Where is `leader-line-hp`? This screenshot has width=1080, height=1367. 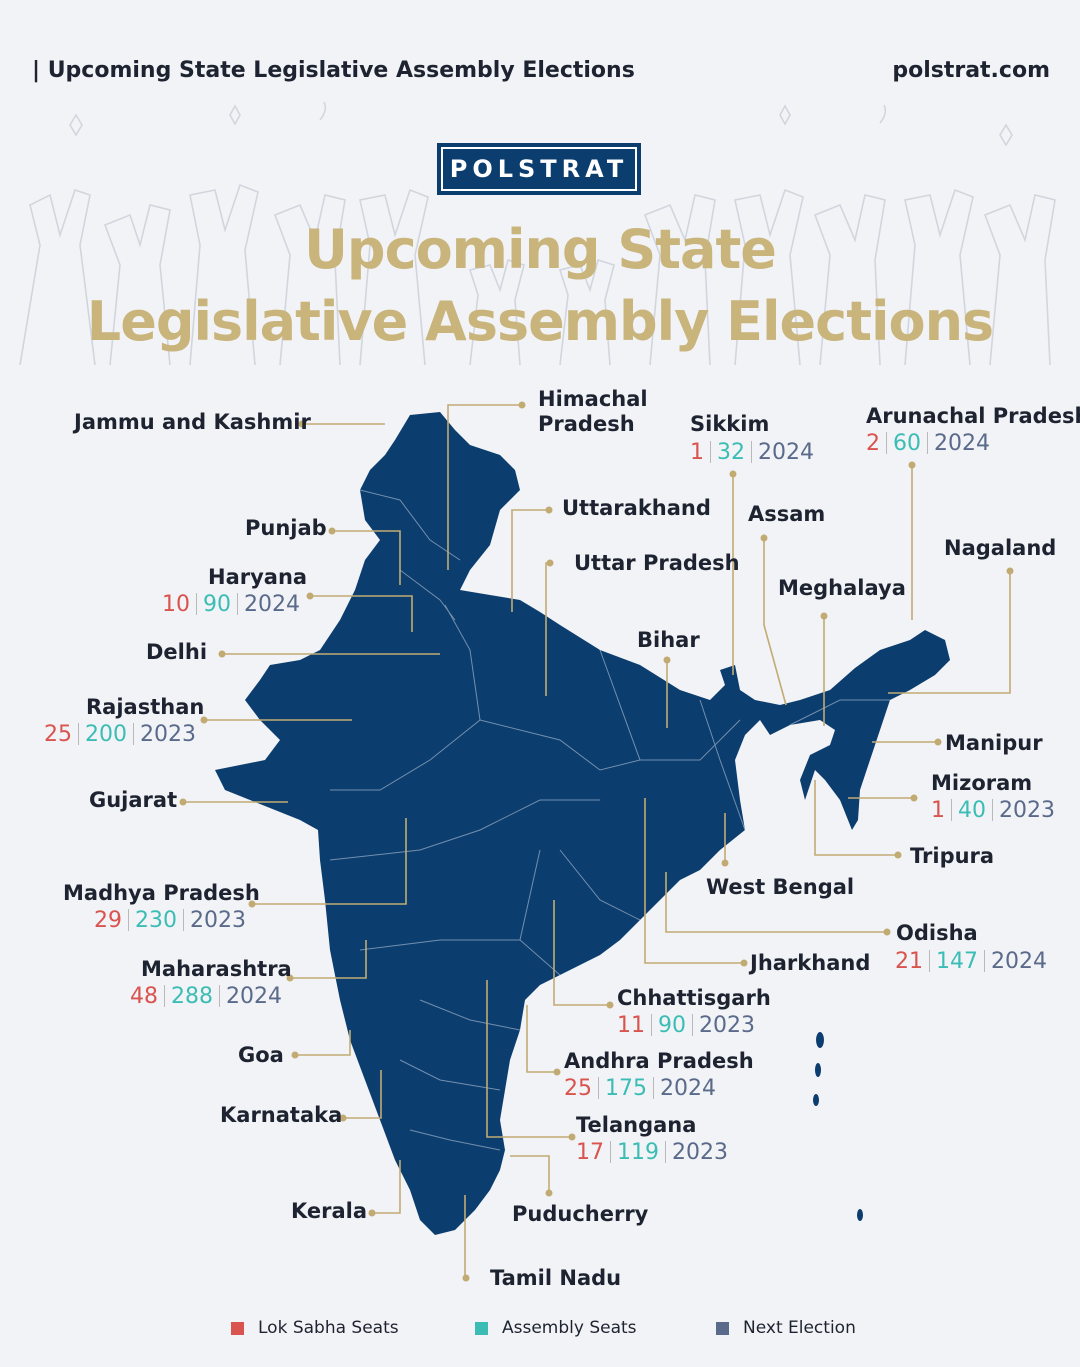
leader-line-hp is located at coordinates (484, 487).